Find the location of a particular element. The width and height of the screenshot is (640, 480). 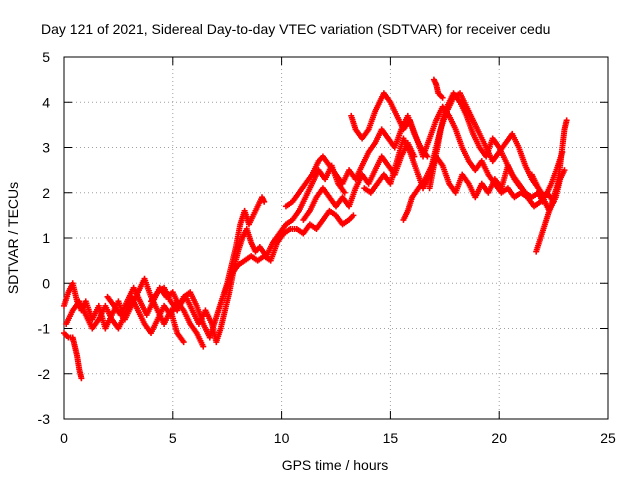

y-tick-labels: -3 -2 -1 0 1 2 3 4 5 is located at coordinates (44, 238).